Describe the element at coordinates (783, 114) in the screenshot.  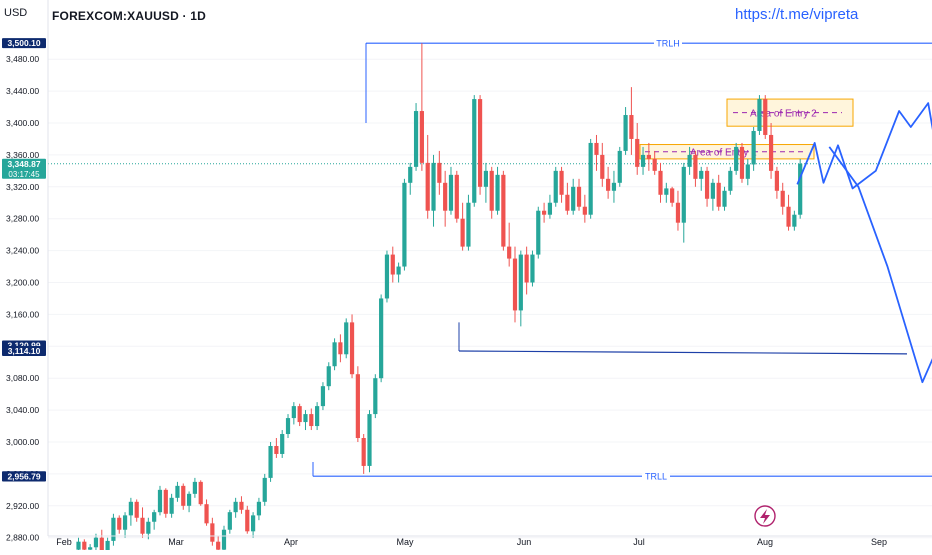
I see `entry-zone-label: Area of Entry 2` at that location.